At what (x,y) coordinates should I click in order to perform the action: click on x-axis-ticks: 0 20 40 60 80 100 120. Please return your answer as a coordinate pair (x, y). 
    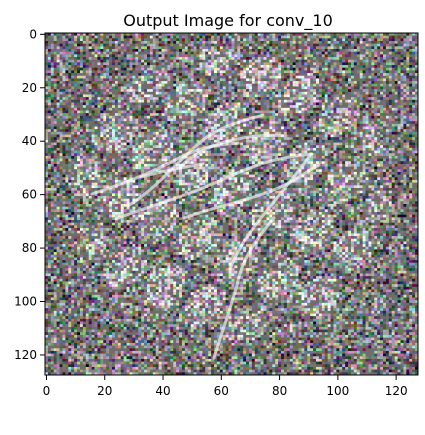
    Looking at the image, I should click on (225, 386).